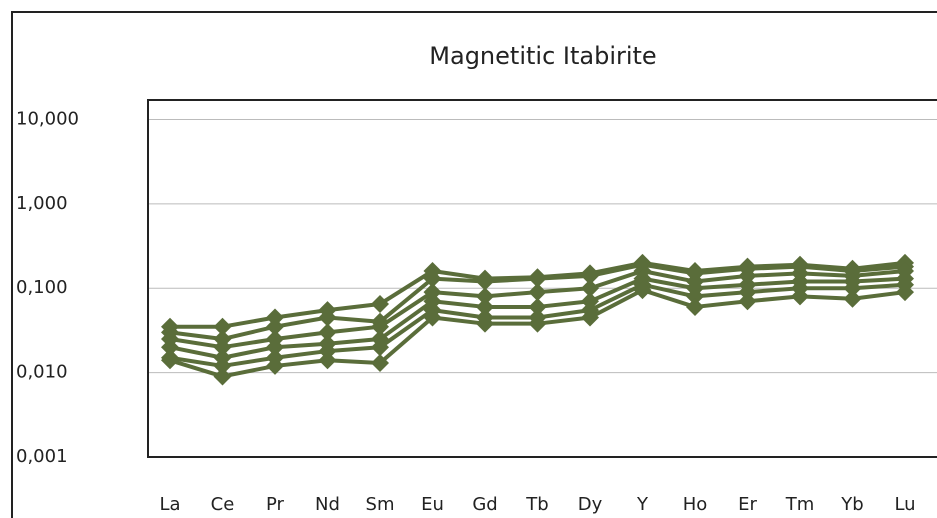  What do you see at coordinates (327, 504) in the screenshot?
I see `x-tick-label: Nd` at bounding box center [327, 504].